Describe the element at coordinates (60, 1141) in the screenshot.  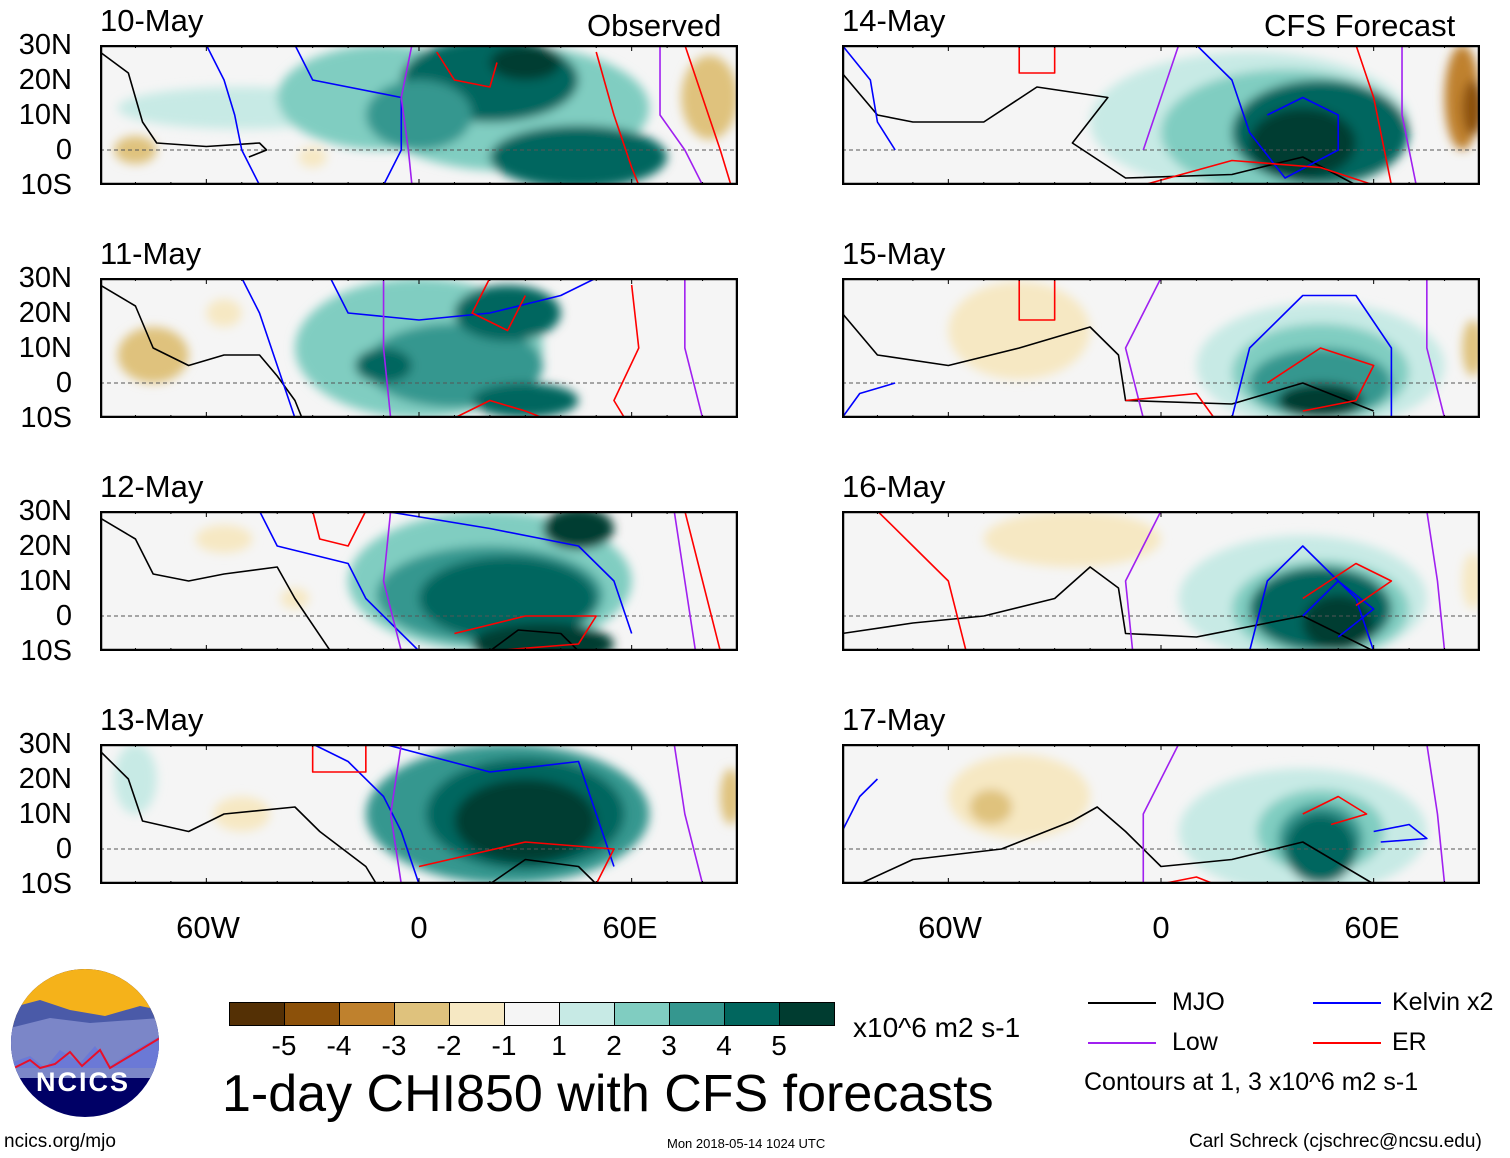
I see `footer-url: ncics.org/mjo` at that location.